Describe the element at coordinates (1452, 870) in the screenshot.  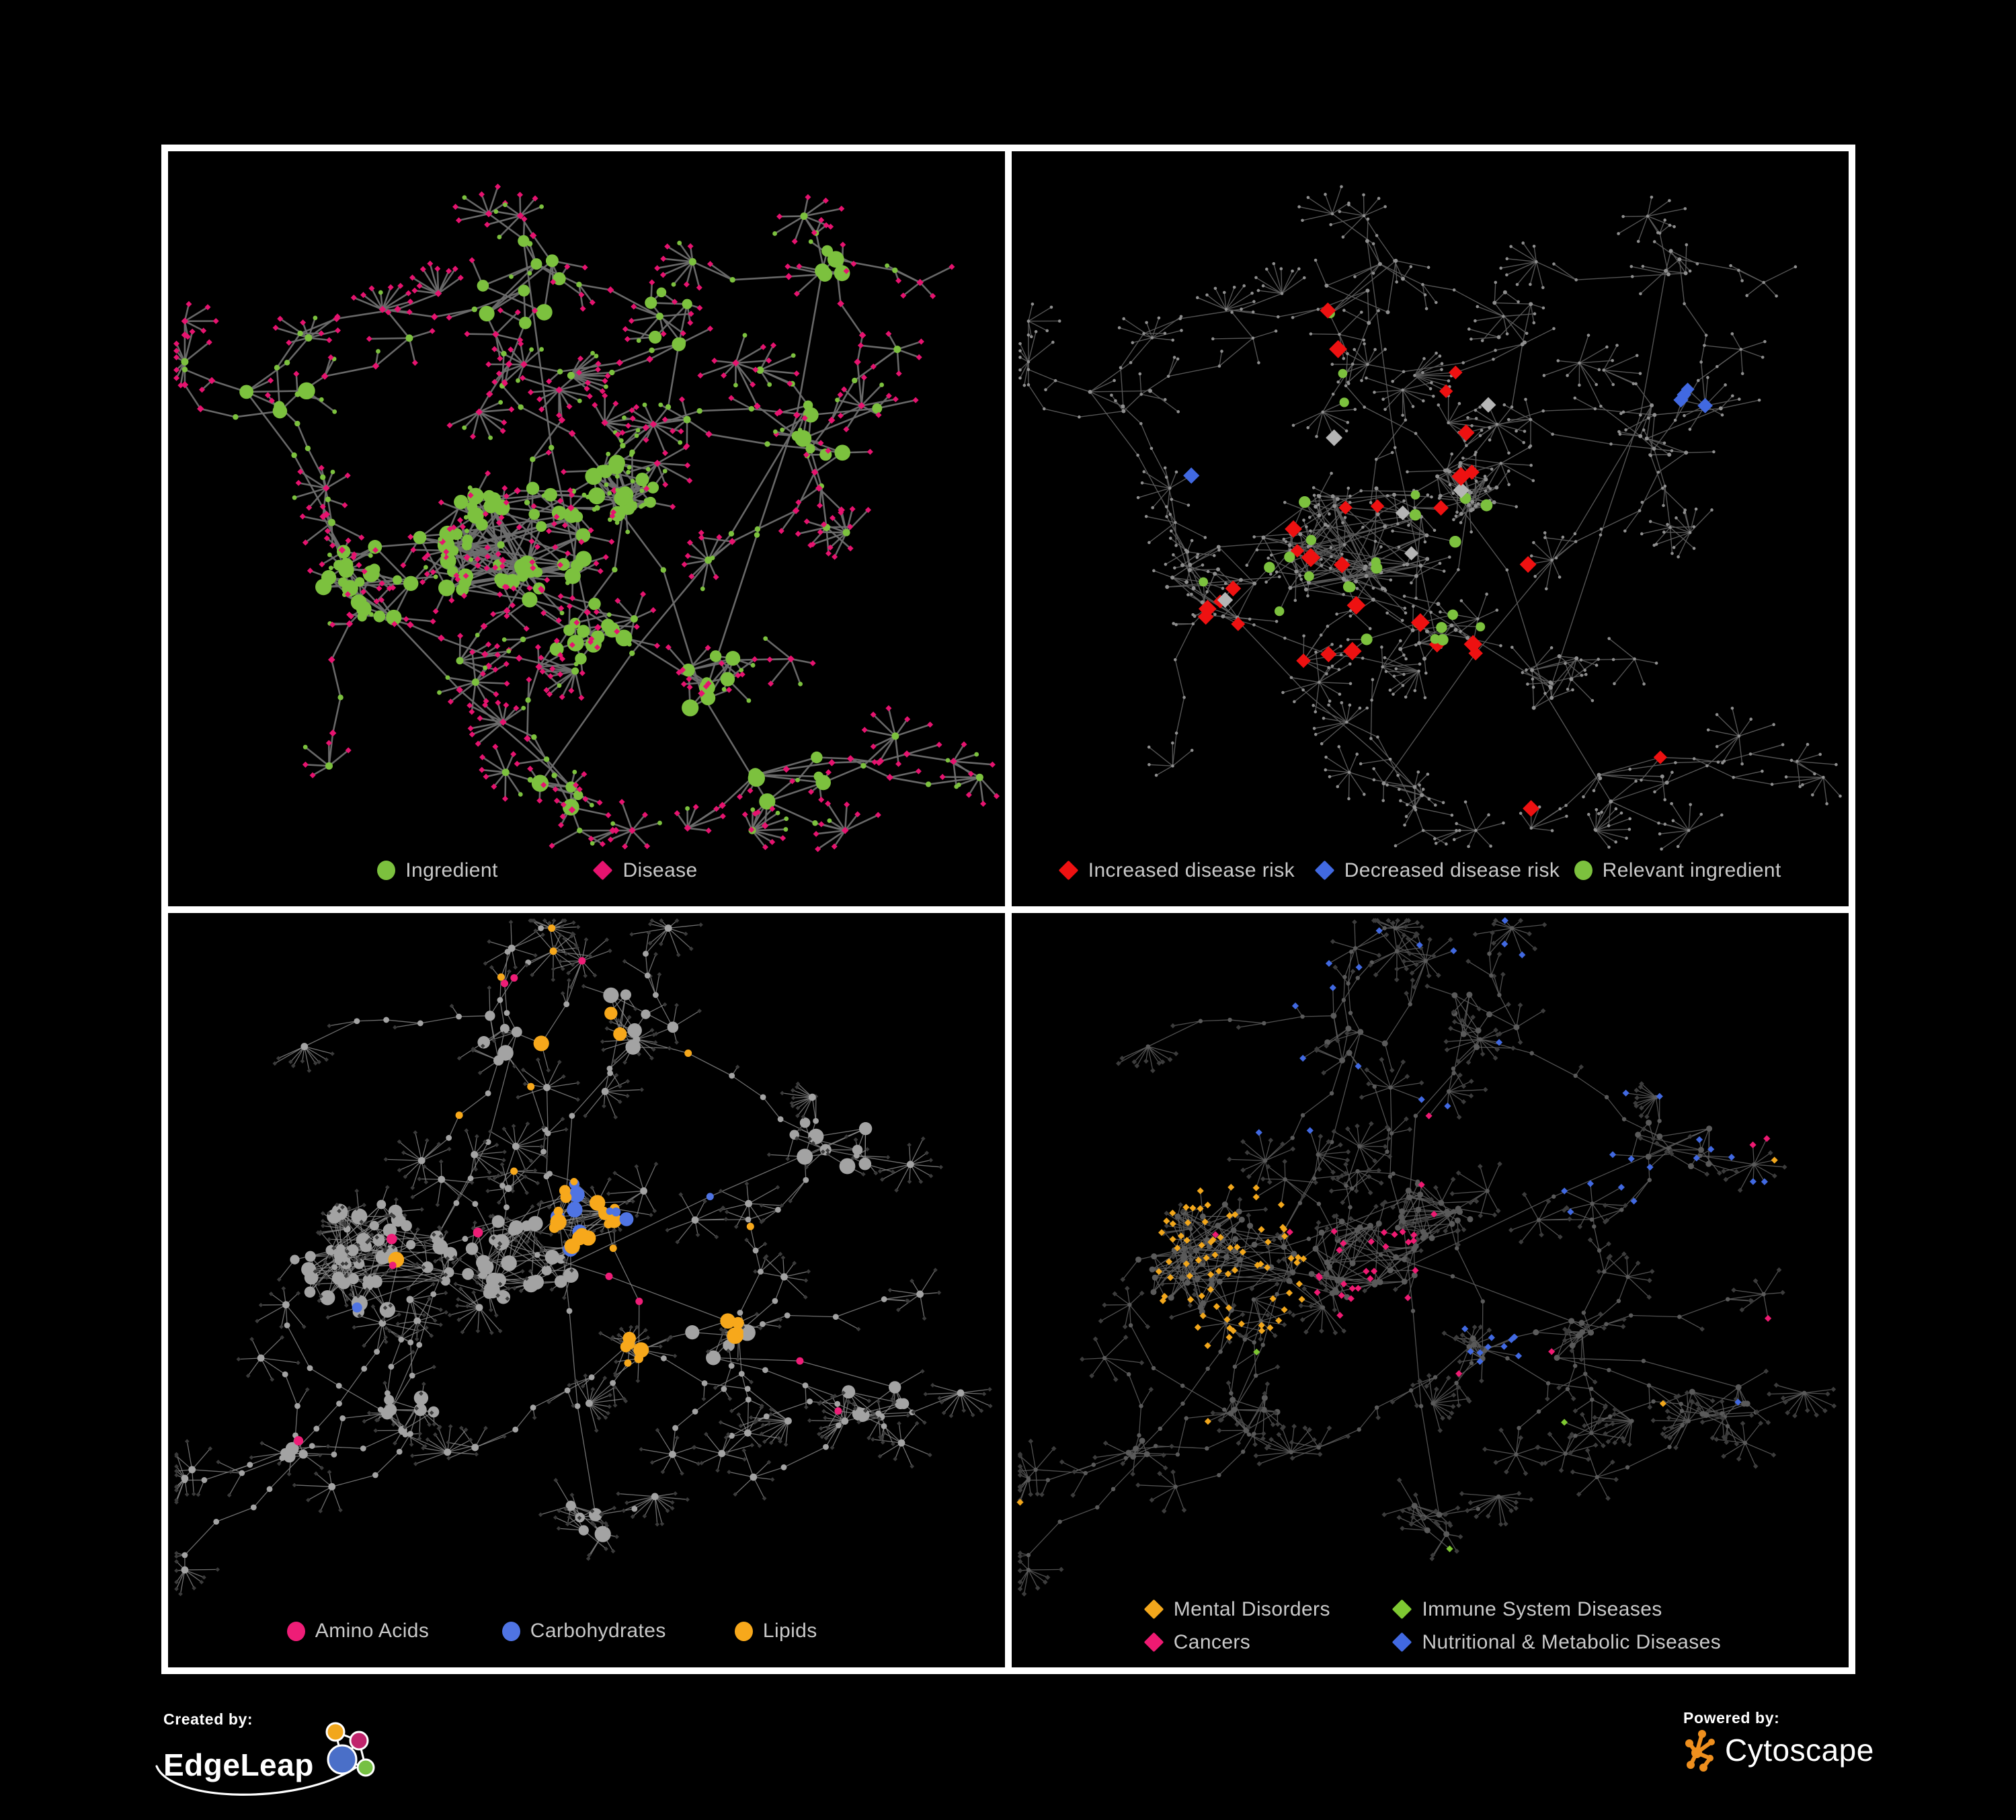
I see `legend-label-decreased-risk: Decreased disease risk` at that location.